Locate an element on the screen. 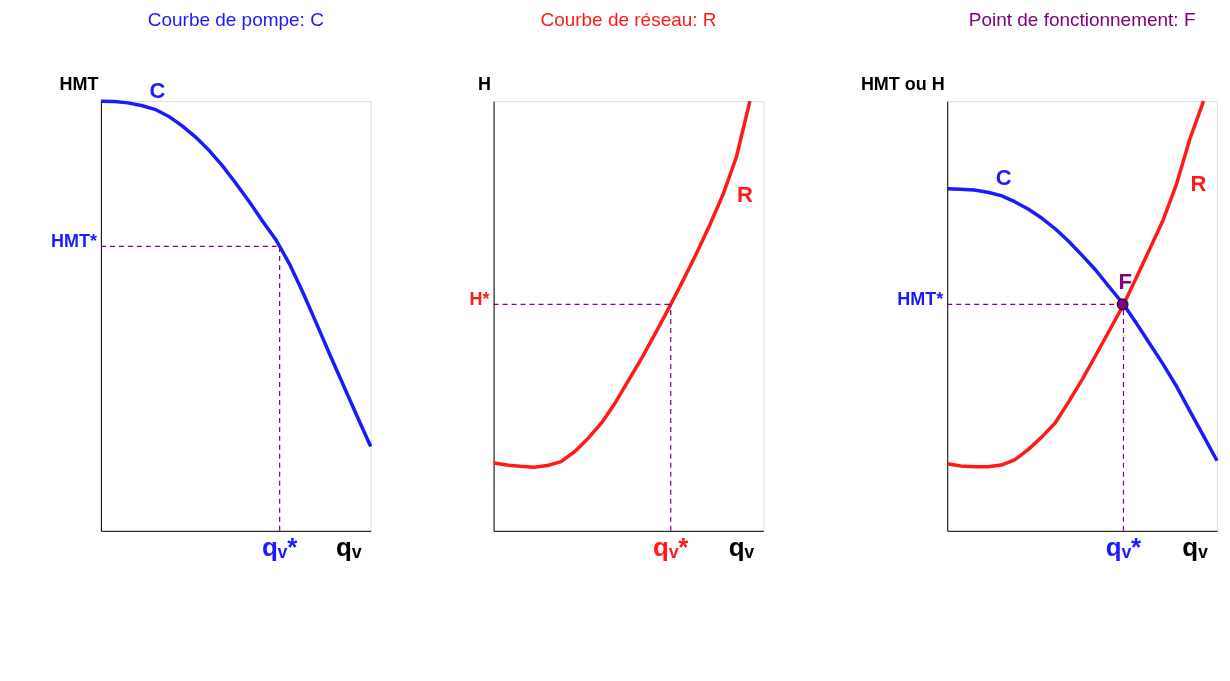 The height and width of the screenshot is (681, 1230). y-axis-title: H is located at coordinates (485, 83).